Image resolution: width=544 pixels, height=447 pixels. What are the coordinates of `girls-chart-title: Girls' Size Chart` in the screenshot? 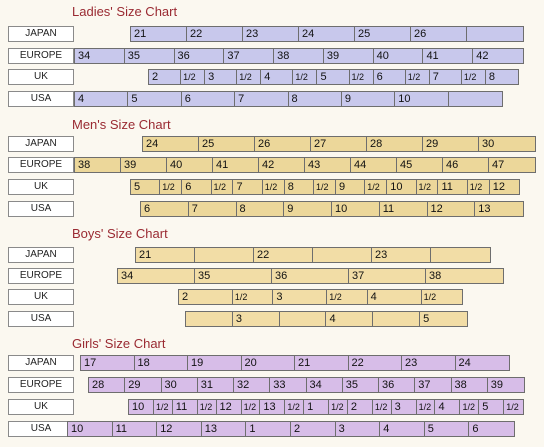 It's located at (119, 343).